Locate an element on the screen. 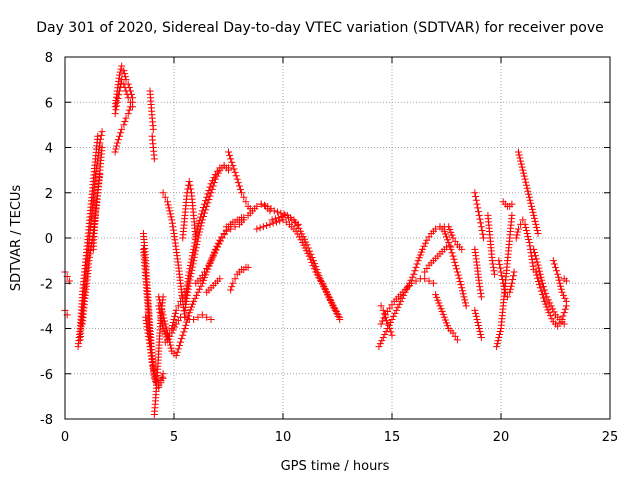 The image size is (640, 480). series-t47 is located at coordinates (549, 286).